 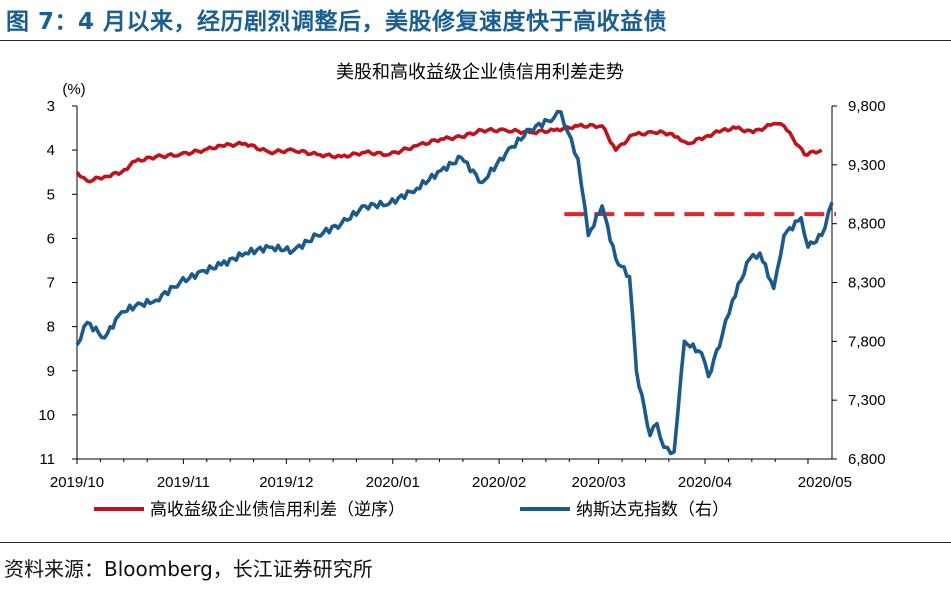 What do you see at coordinates (449, 152) in the screenshot?
I see `spread-series-line` at bounding box center [449, 152].